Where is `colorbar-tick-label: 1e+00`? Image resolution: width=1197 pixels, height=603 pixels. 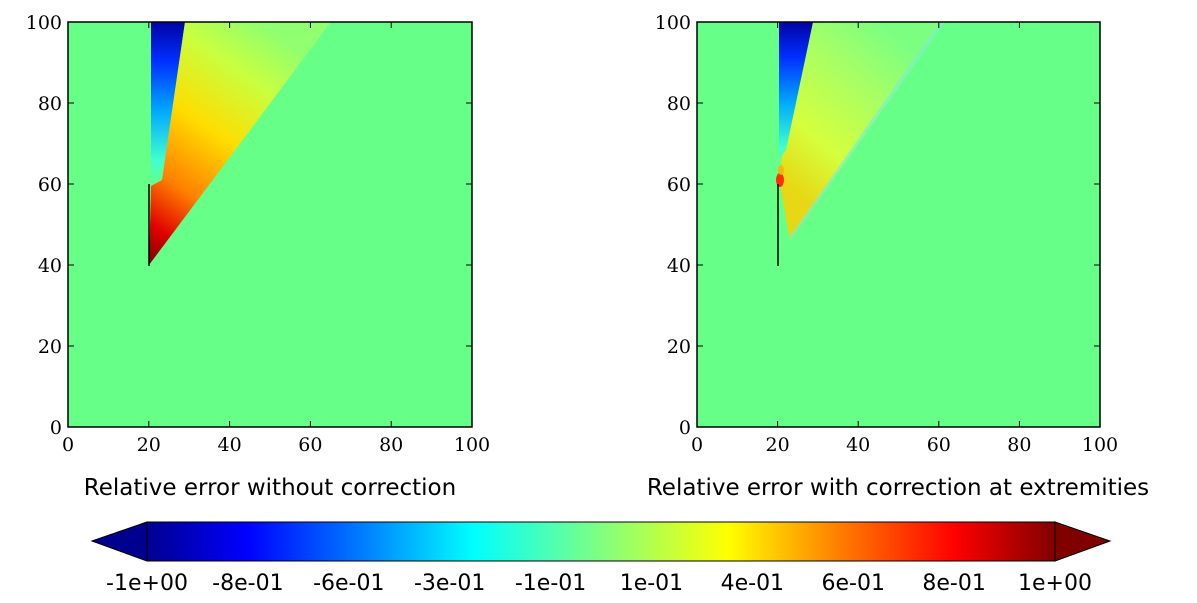
colorbar-tick-label: 1e+00 is located at coordinates (1055, 583).